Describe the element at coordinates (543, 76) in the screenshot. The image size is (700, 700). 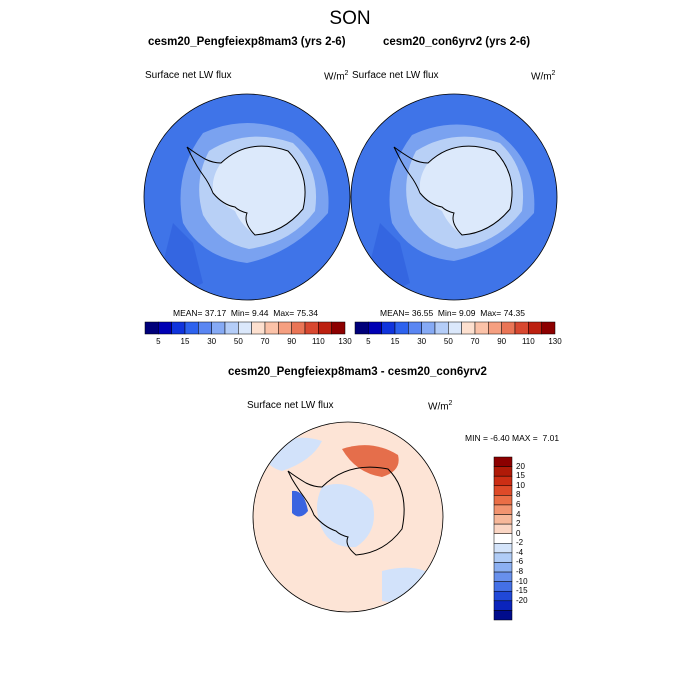
I see `right-units-label: W/m2` at that location.